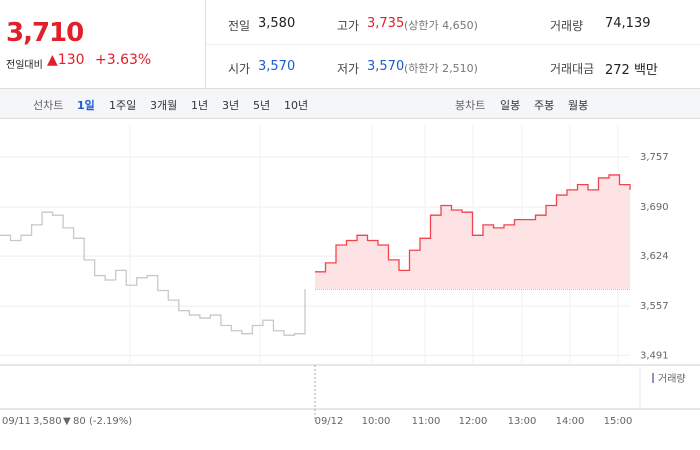 This screenshot has height=450, width=700. Describe the element at coordinates (123, 60) in the screenshot. I see `change-pct: +3.63%` at that location.